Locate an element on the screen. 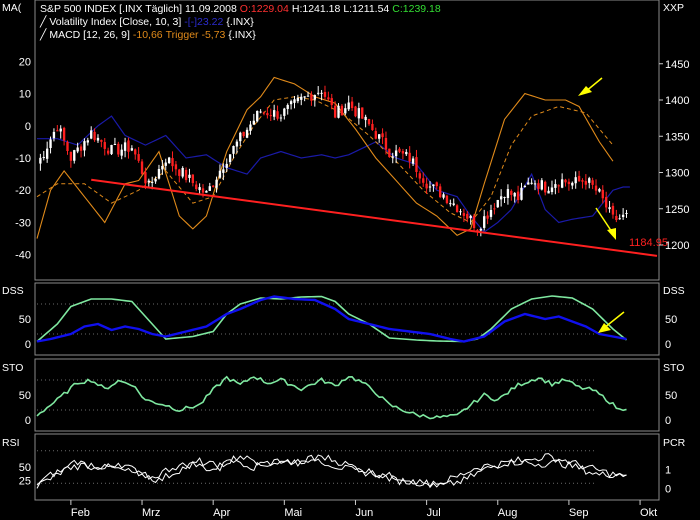 This screenshot has width=700, height=520. x-tick-label: Sep is located at coordinates (579, 513).